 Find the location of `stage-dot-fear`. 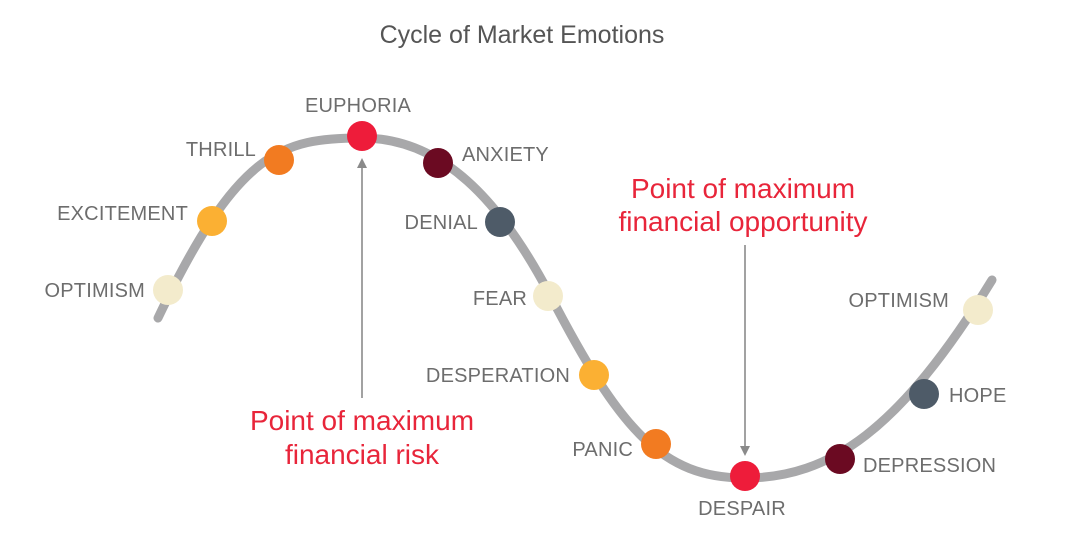

stage-dot-fear is located at coordinates (548, 296).